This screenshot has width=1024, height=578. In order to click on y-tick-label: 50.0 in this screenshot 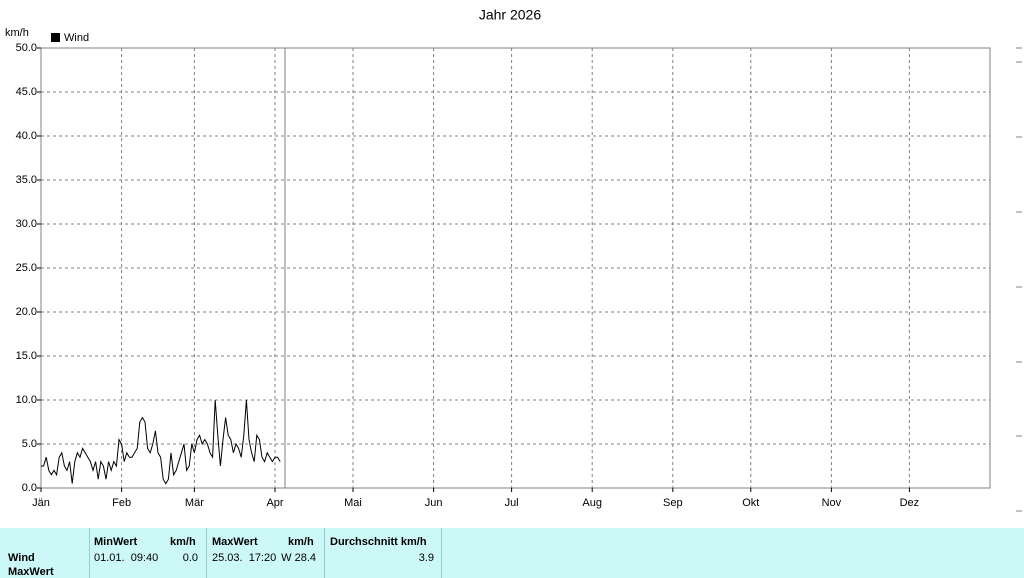, I will do `click(26, 48)`.